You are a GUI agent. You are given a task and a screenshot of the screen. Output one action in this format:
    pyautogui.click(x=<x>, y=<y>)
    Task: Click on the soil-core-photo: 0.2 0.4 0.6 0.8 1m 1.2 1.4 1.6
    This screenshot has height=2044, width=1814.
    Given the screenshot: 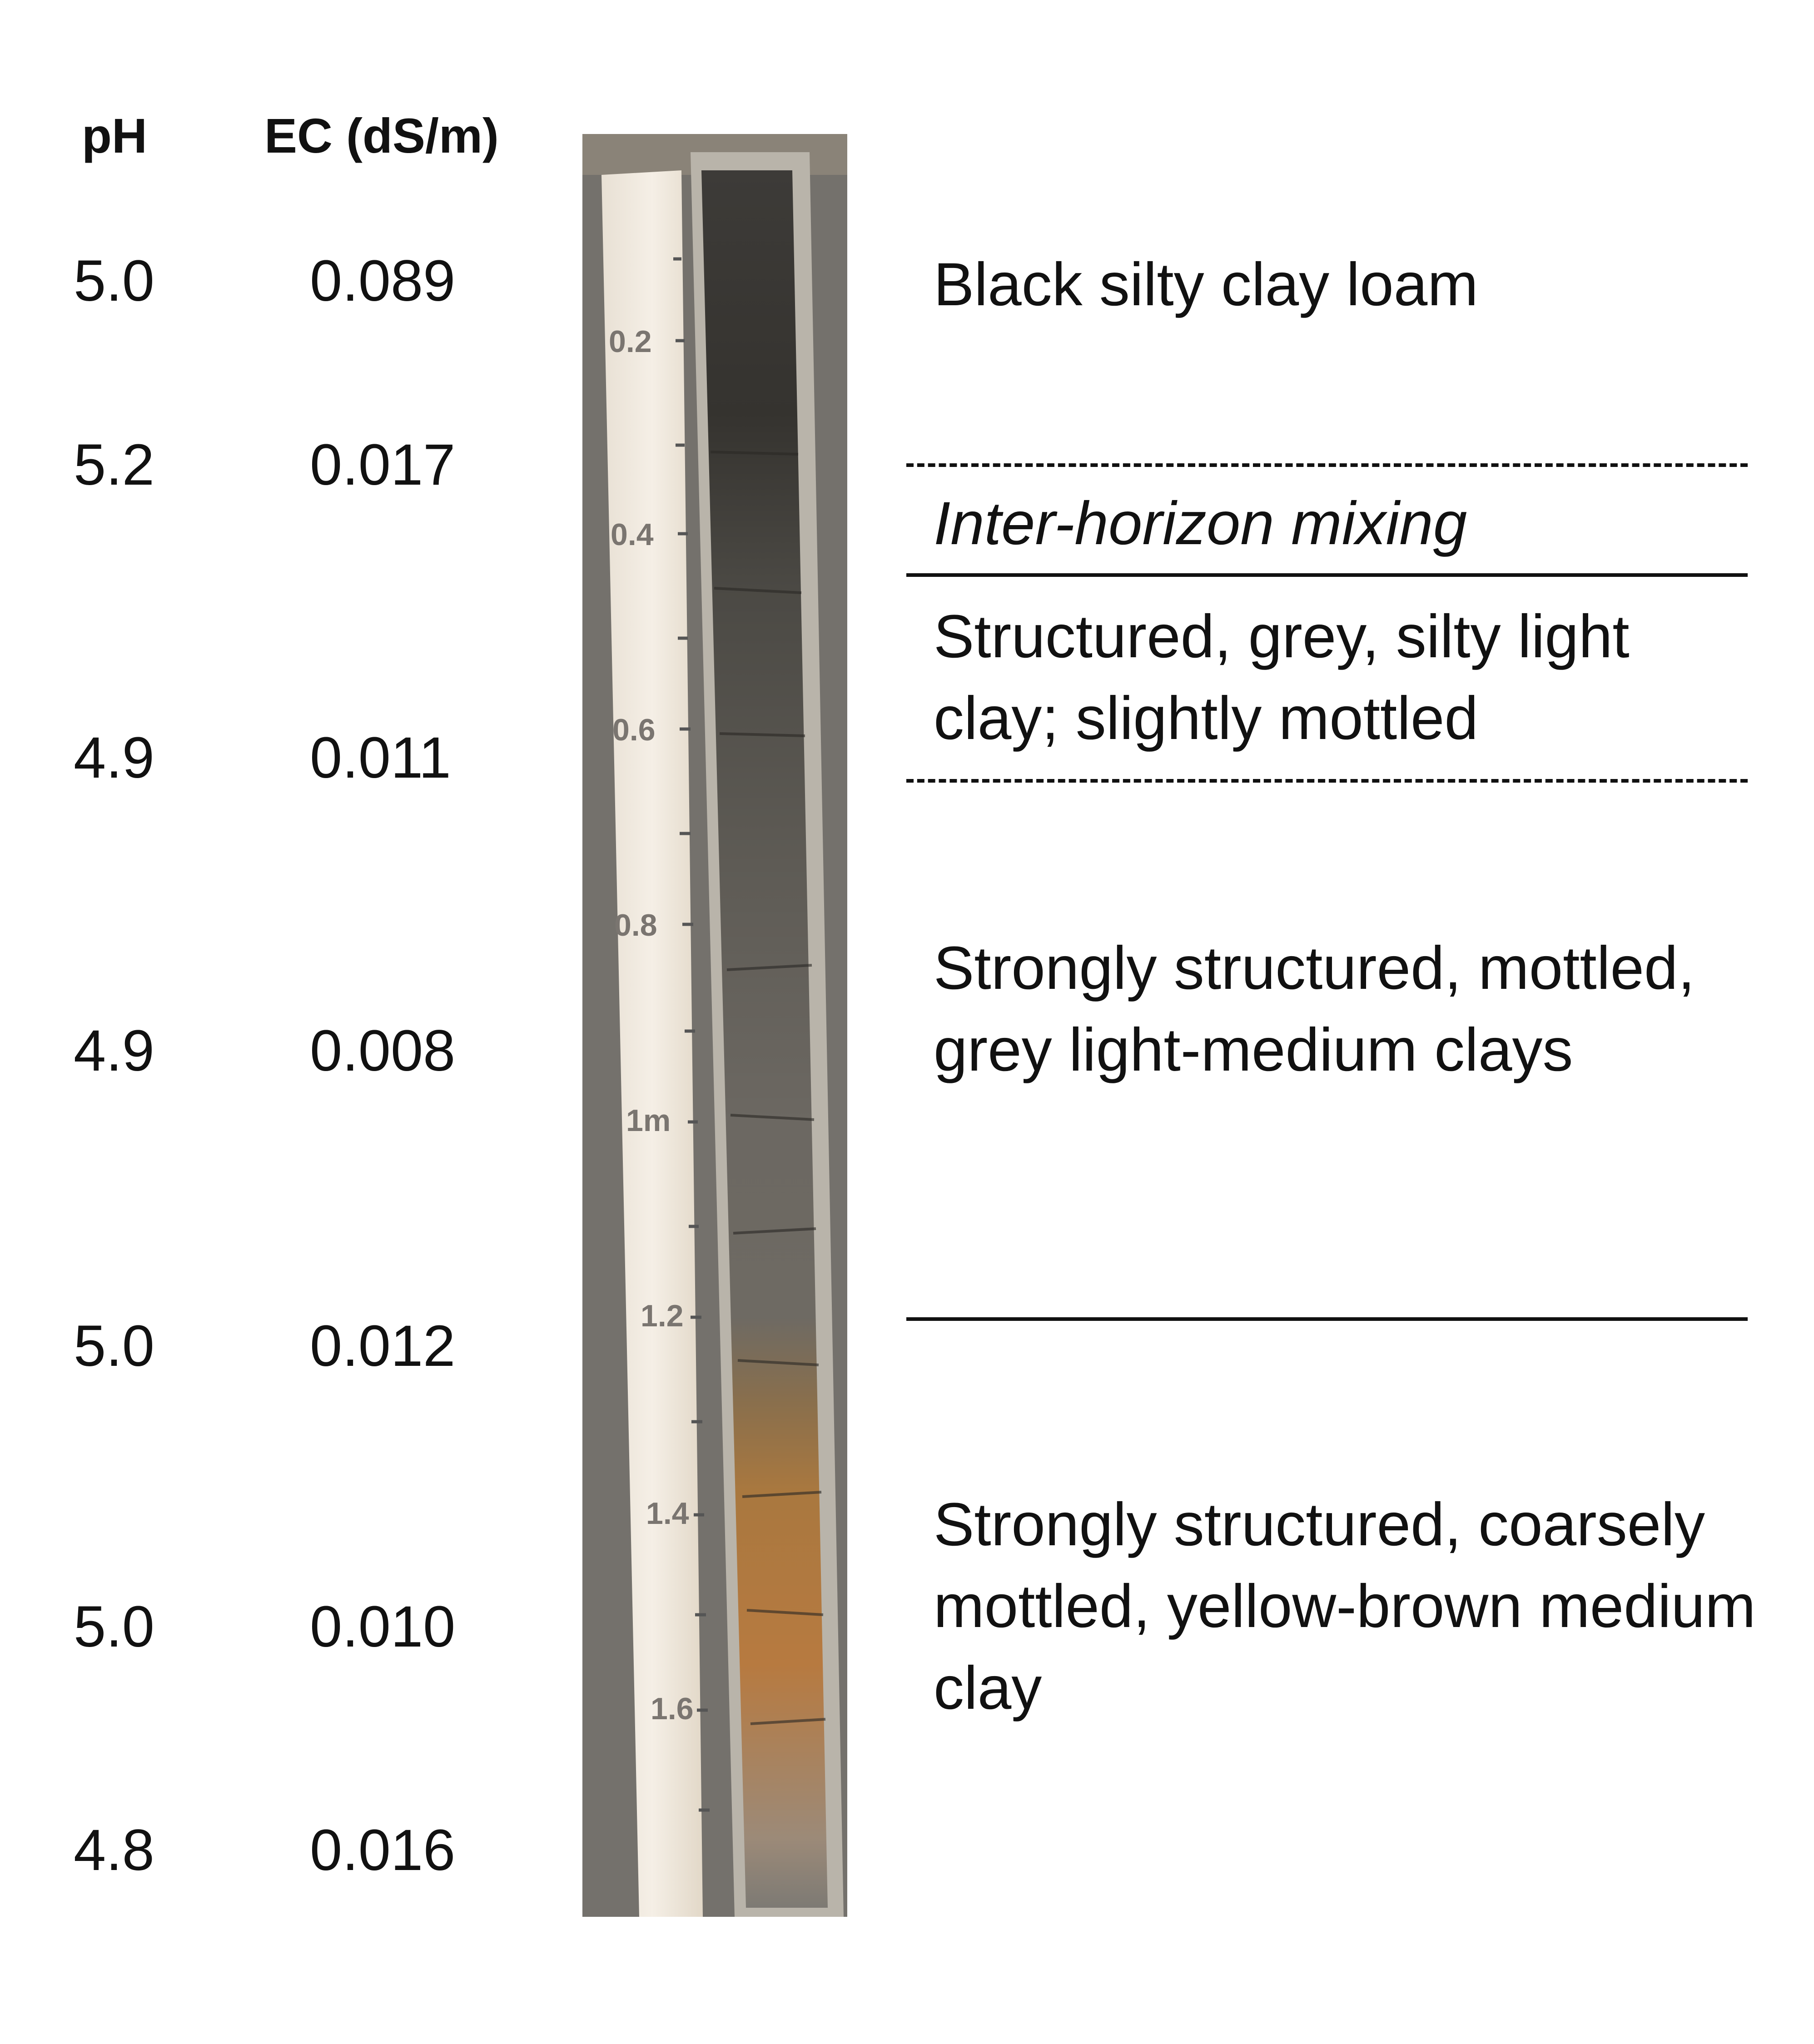 What is the action you would take?
    pyautogui.click(x=714, y=1026)
    